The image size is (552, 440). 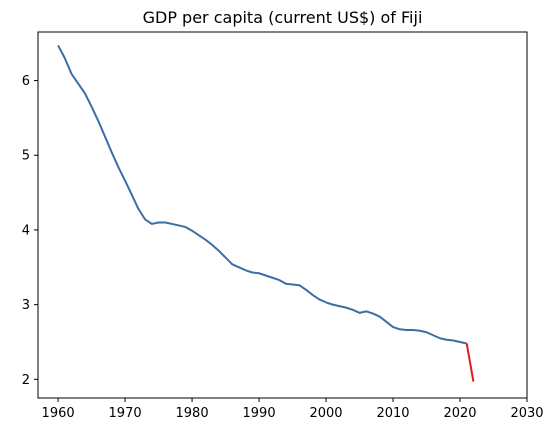 I want to click on chart-title: GDP per capita (current US$) of Fiji, so click(x=282, y=17).